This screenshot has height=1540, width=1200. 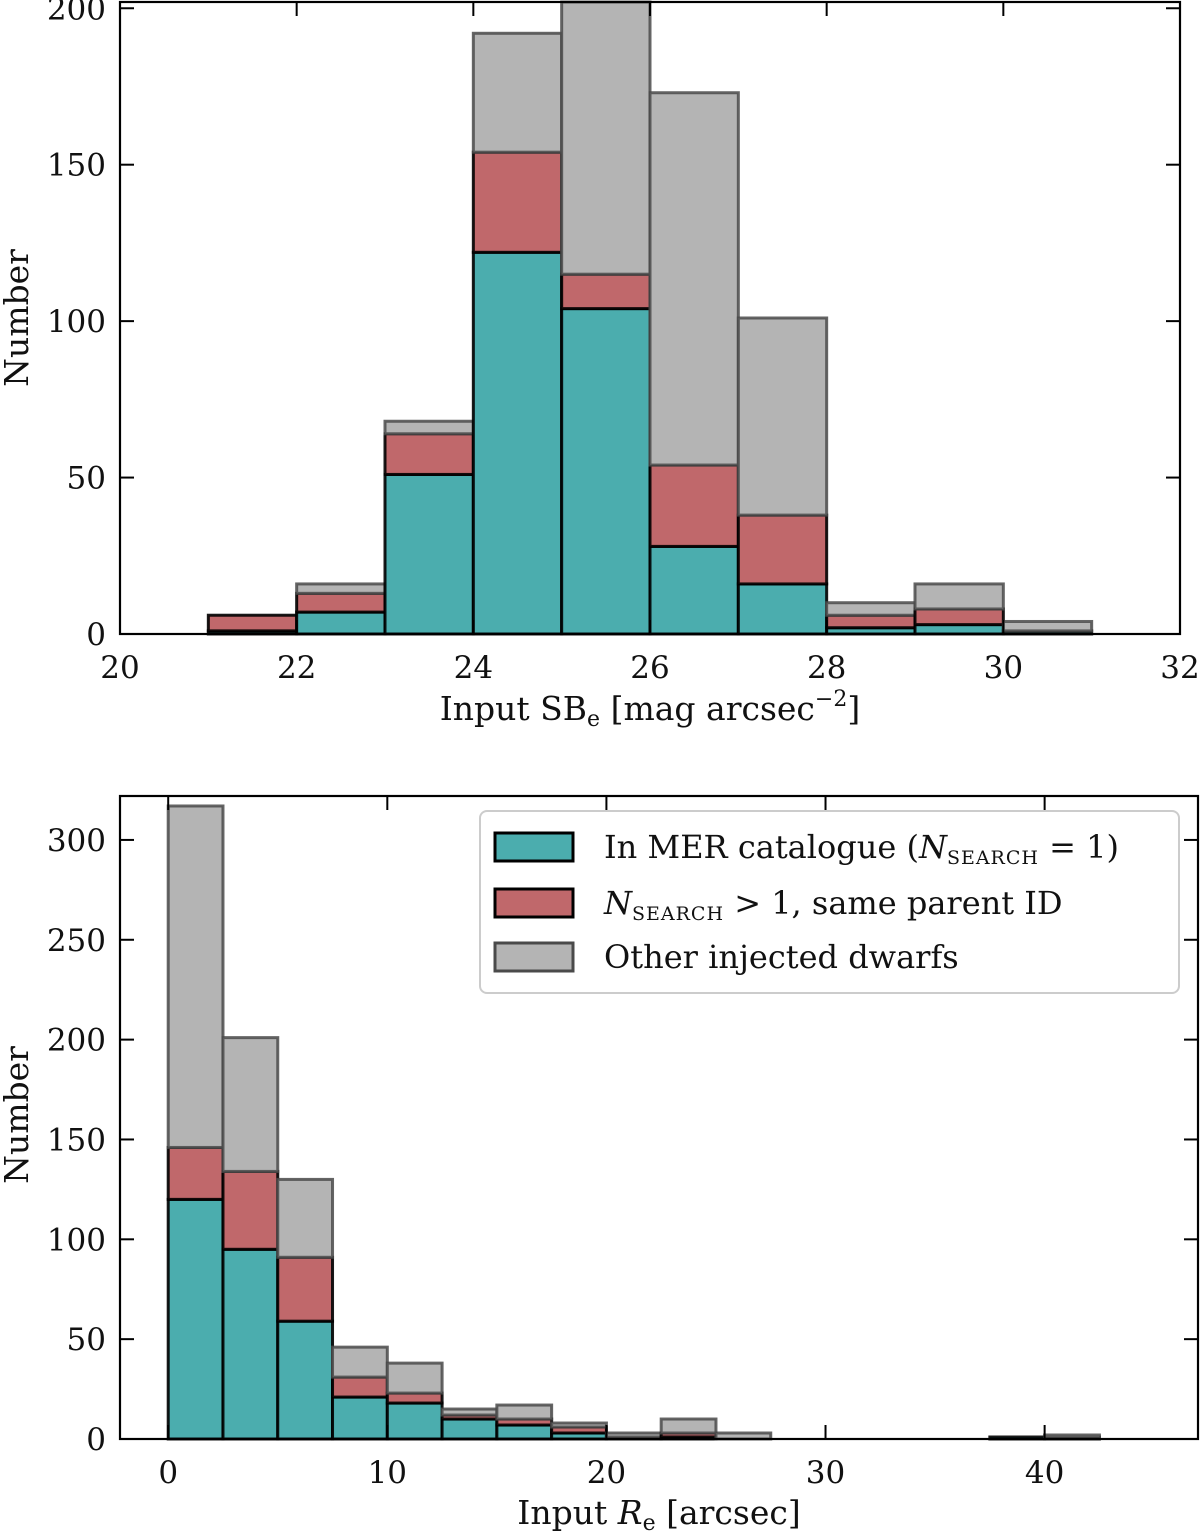 I want to click on legend-box, so click(x=829, y=902).